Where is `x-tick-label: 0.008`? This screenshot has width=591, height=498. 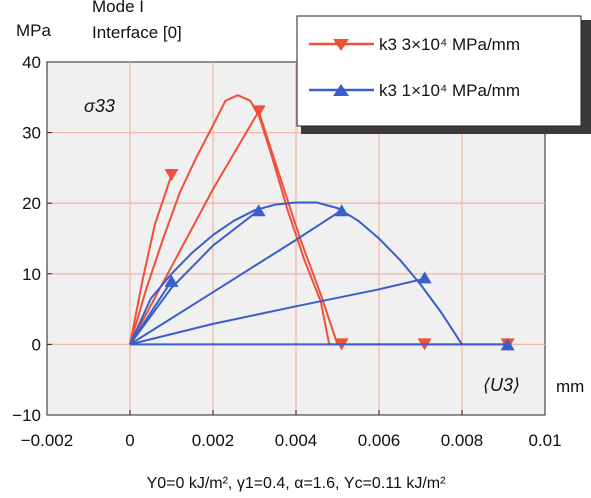
x-tick-label: 0.008 is located at coordinates (462, 440).